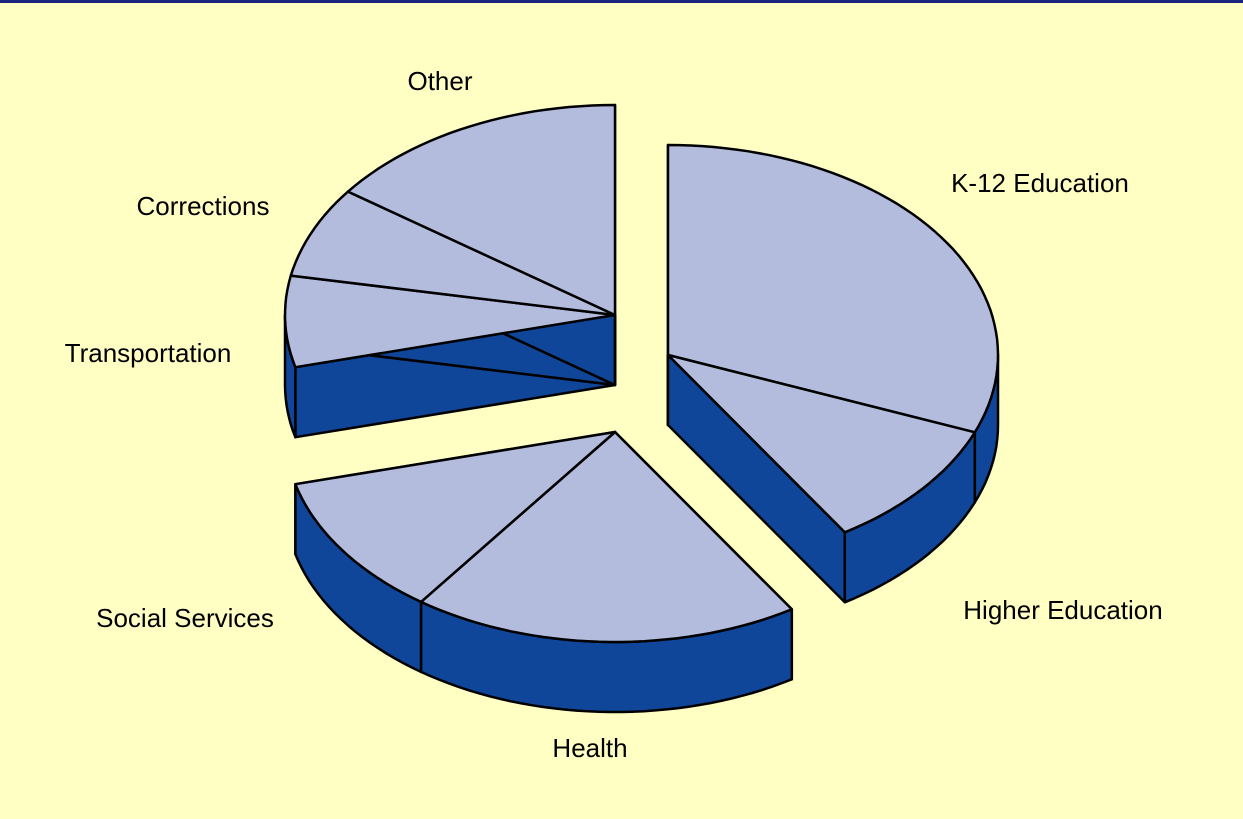 The image size is (1243, 819). I want to click on slice-label: Corrections, so click(203, 206).